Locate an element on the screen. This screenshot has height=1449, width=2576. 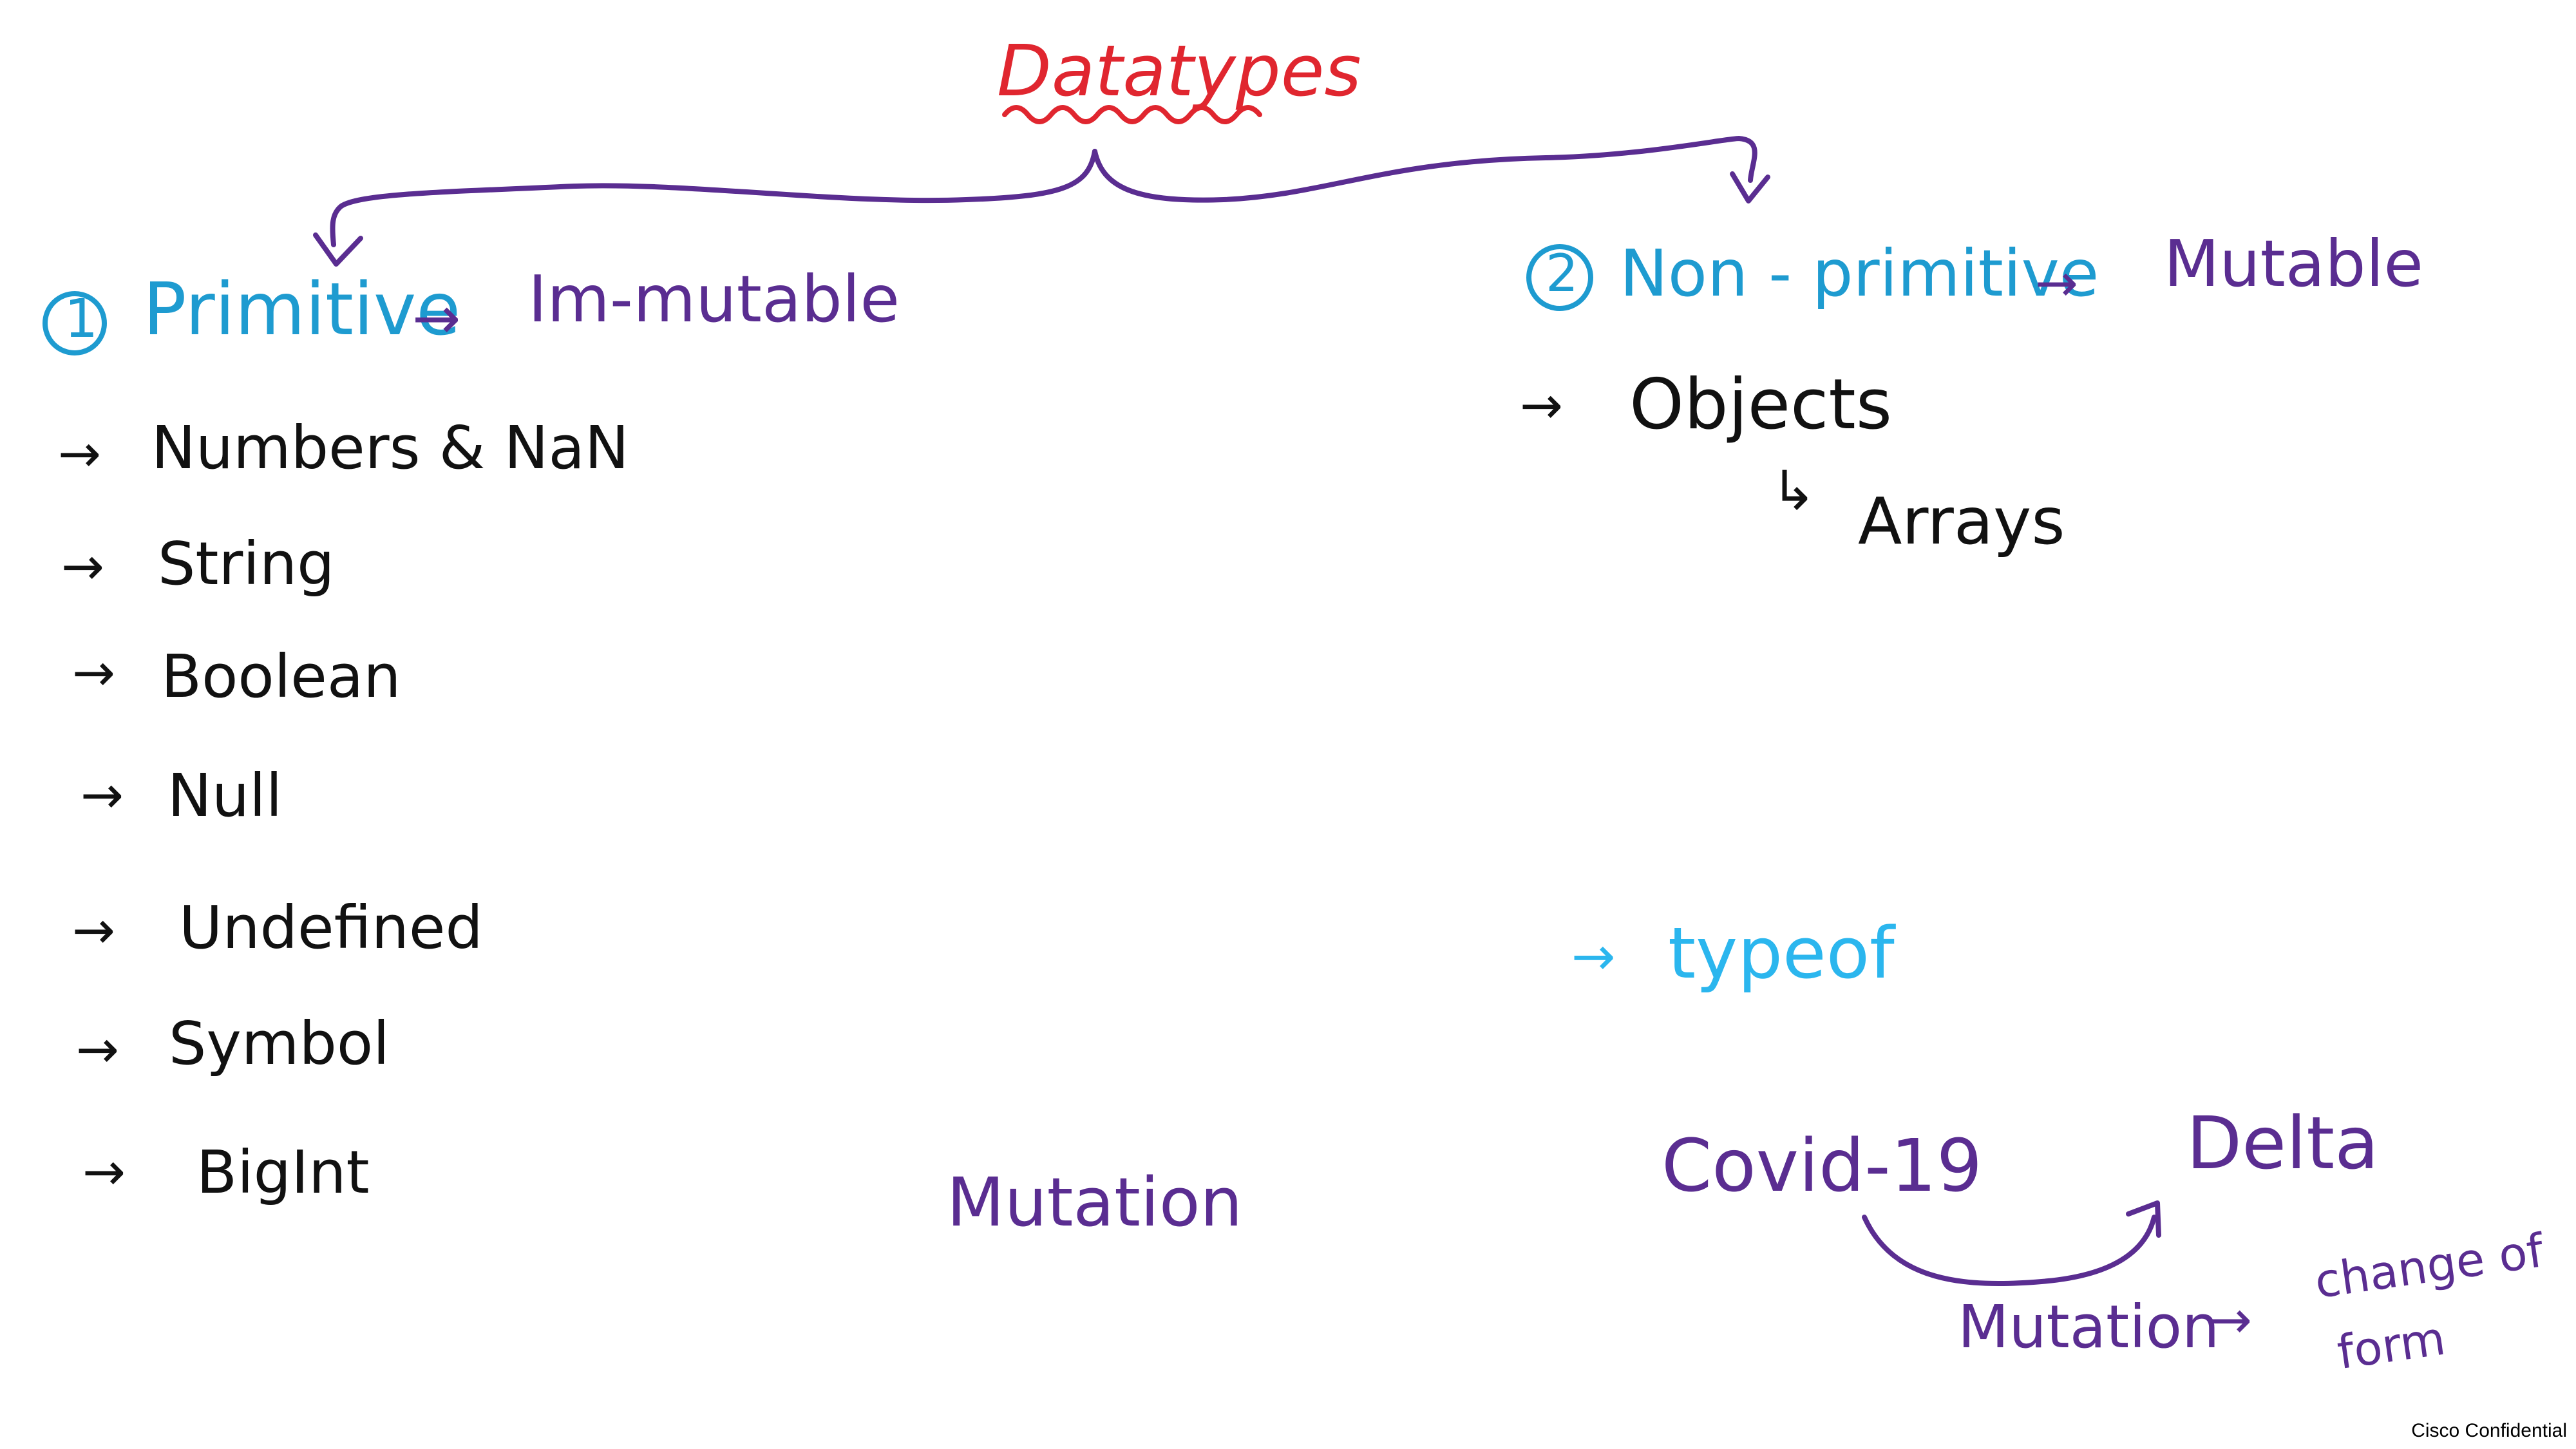
typeof-label: typeof is located at coordinates (1781, 953).